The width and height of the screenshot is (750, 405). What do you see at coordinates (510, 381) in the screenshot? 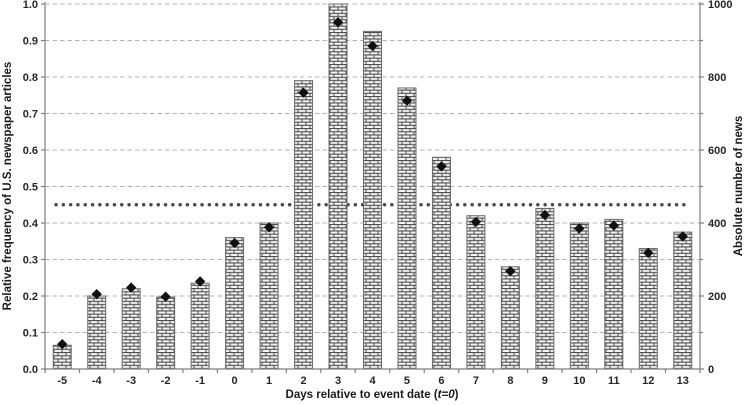
I see `x-tick-label-8: 8` at bounding box center [510, 381].